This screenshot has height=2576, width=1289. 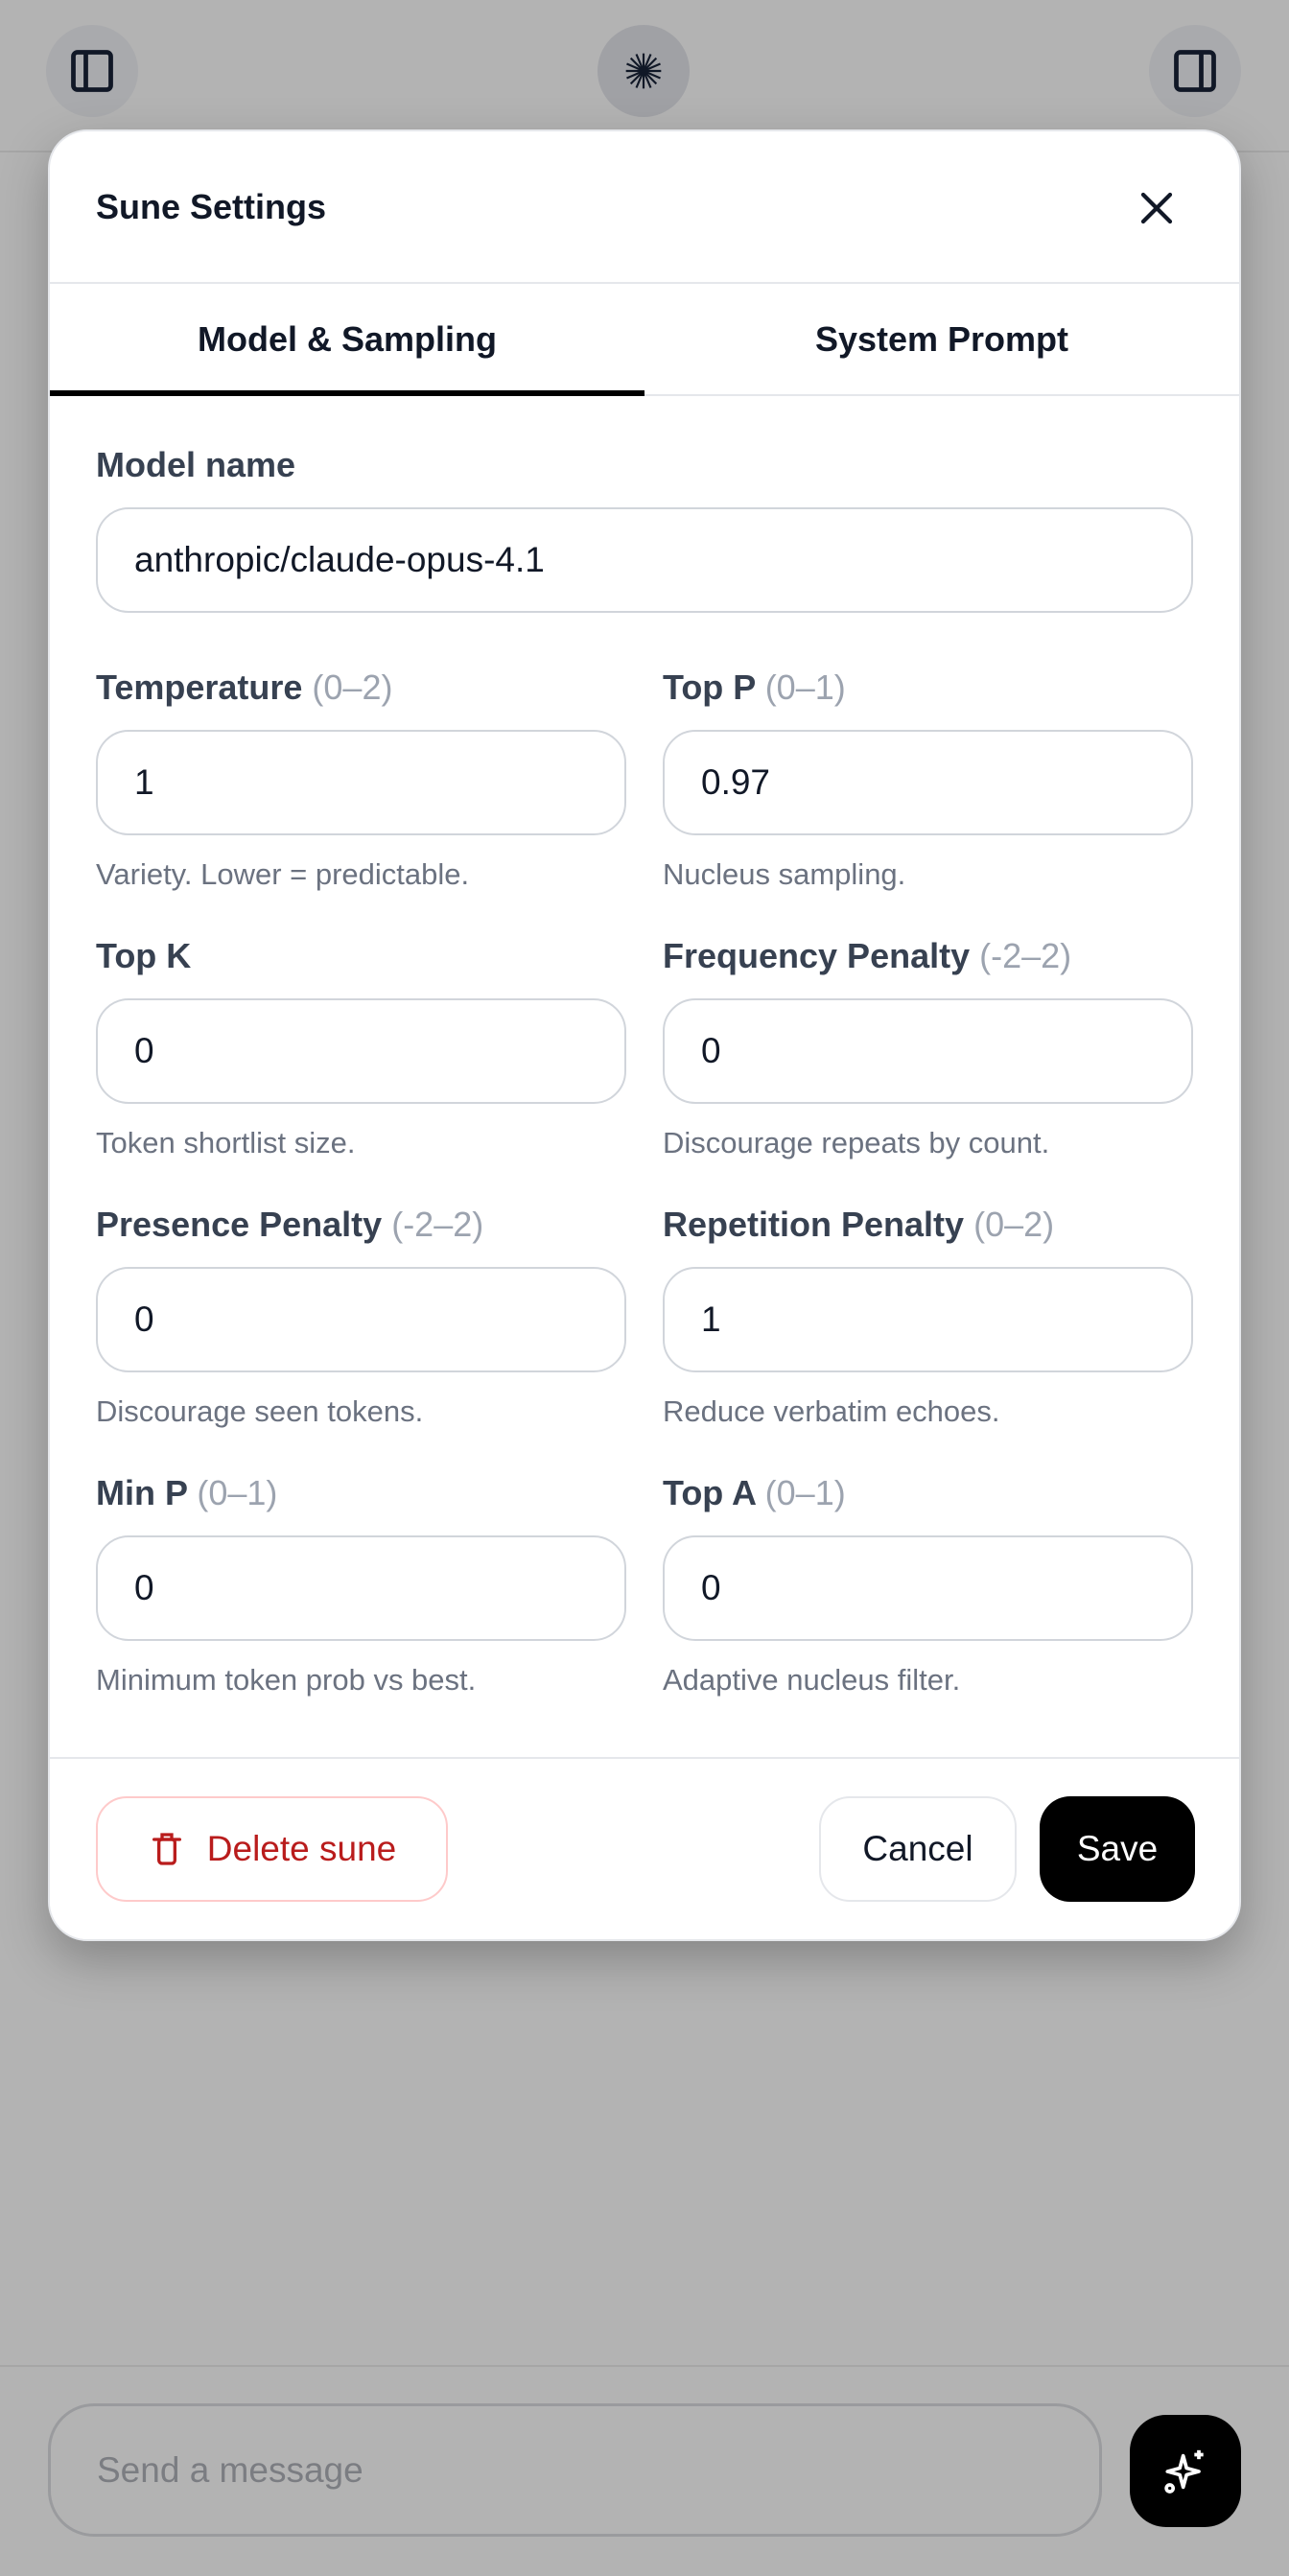 What do you see at coordinates (211, 206) in the screenshot?
I see `modal-title: Sune Settings` at bounding box center [211, 206].